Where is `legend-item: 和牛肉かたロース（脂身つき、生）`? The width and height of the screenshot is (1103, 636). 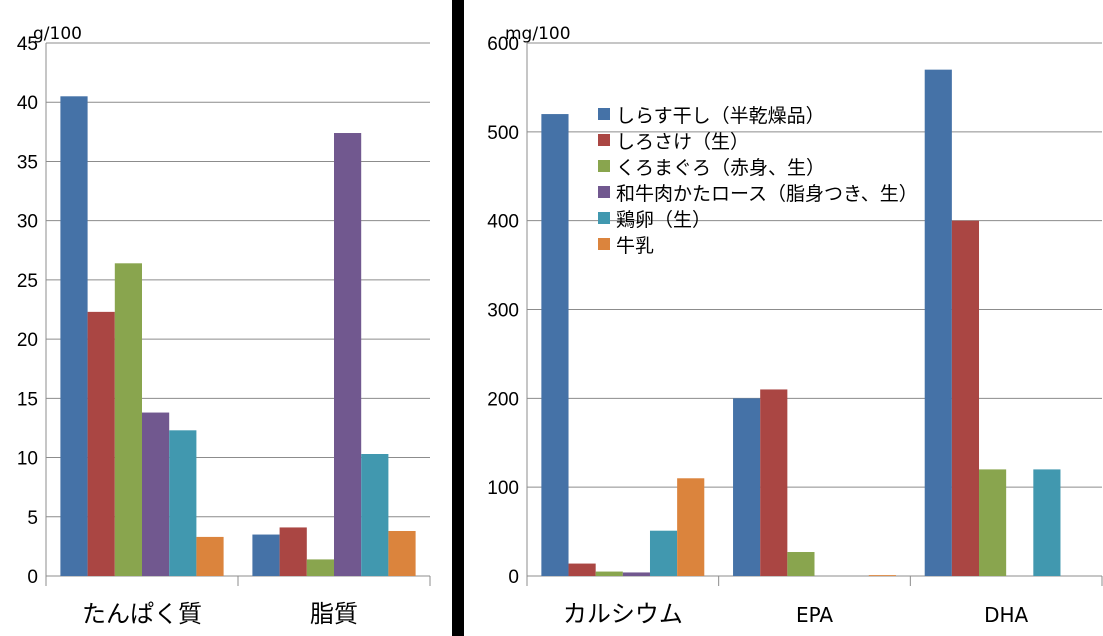 legend-item: 和牛肉かたロース（脂身つき、生） is located at coordinates (758, 192).